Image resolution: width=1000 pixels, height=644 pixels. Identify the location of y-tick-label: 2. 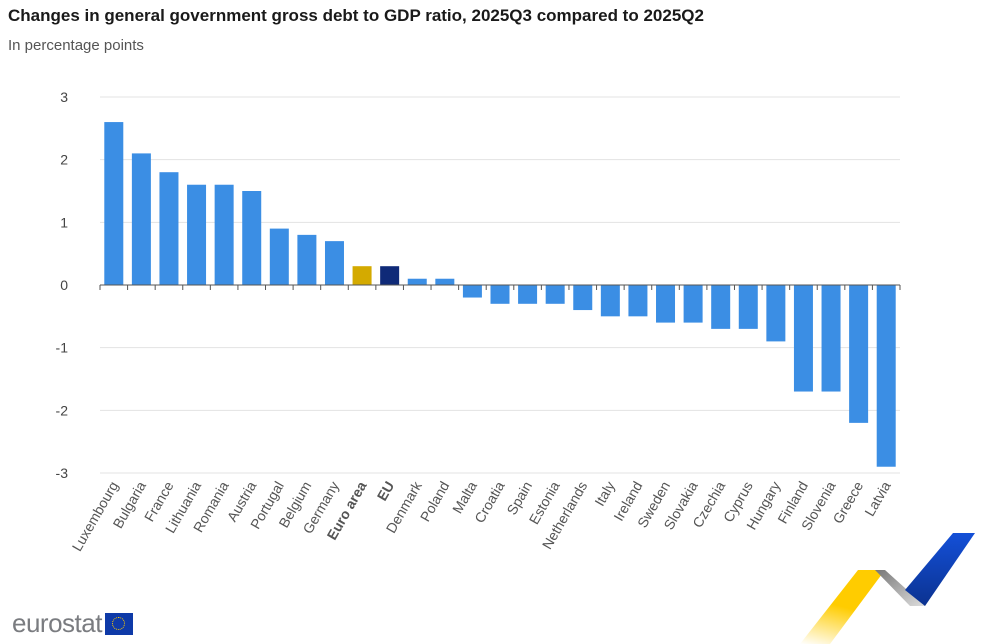
(64, 160).